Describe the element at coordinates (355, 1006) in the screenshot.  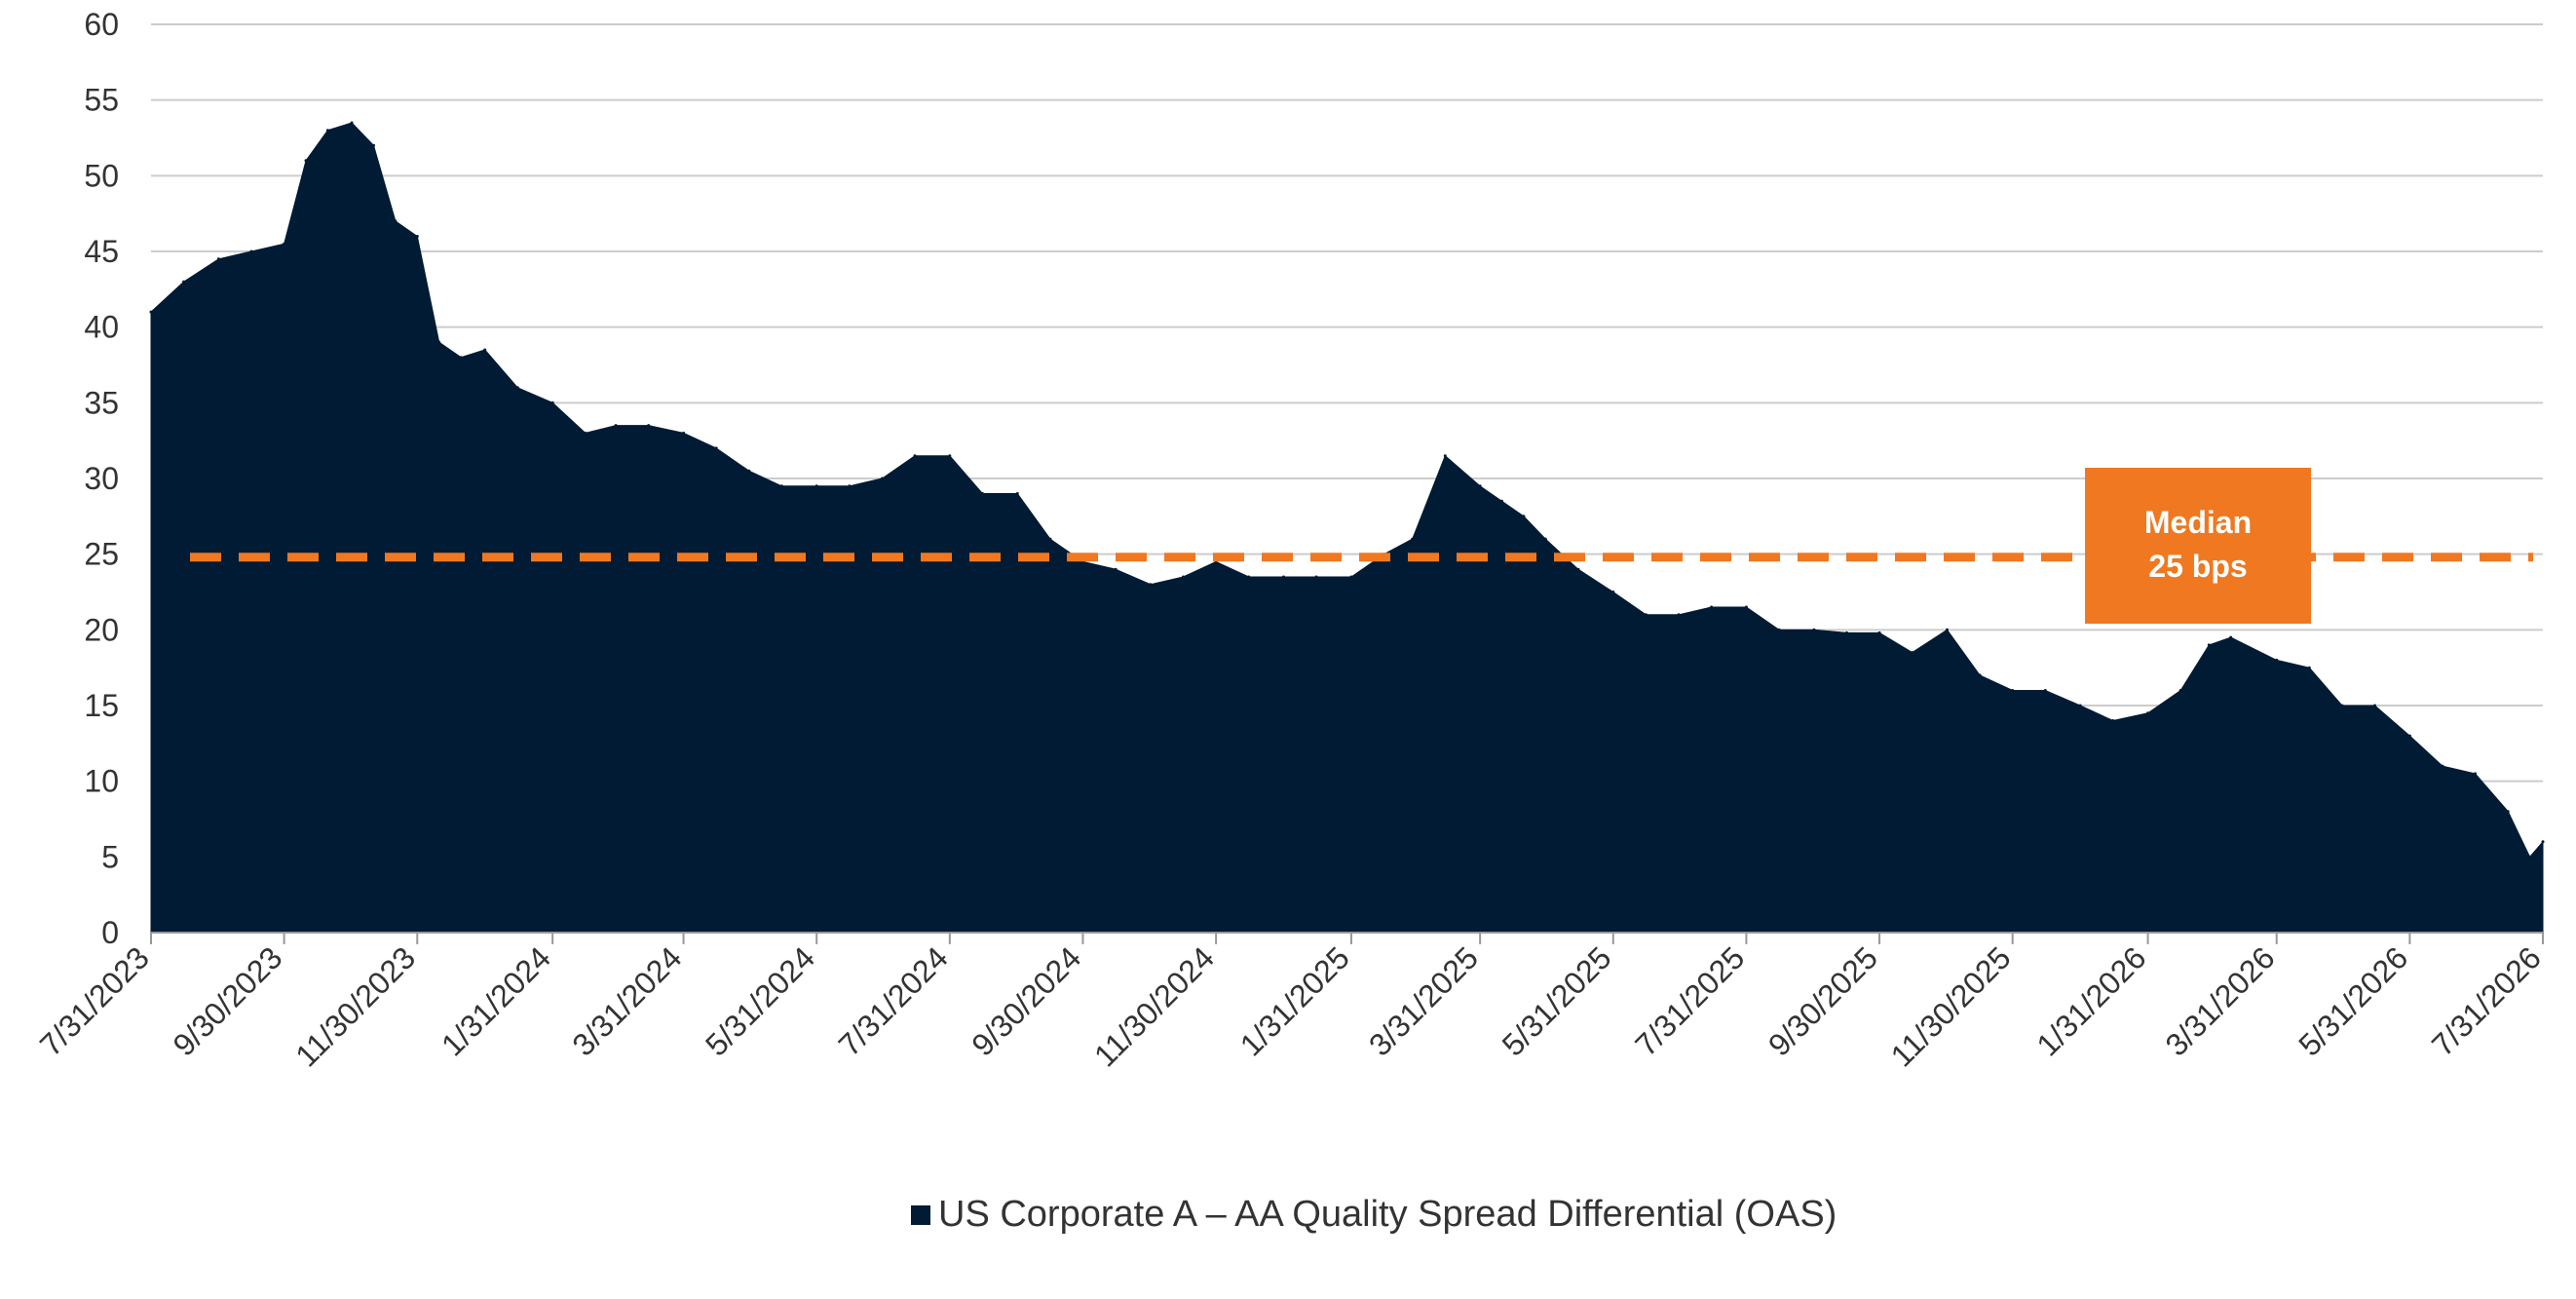
I see `x-tick-label: 11/30/2023` at that location.